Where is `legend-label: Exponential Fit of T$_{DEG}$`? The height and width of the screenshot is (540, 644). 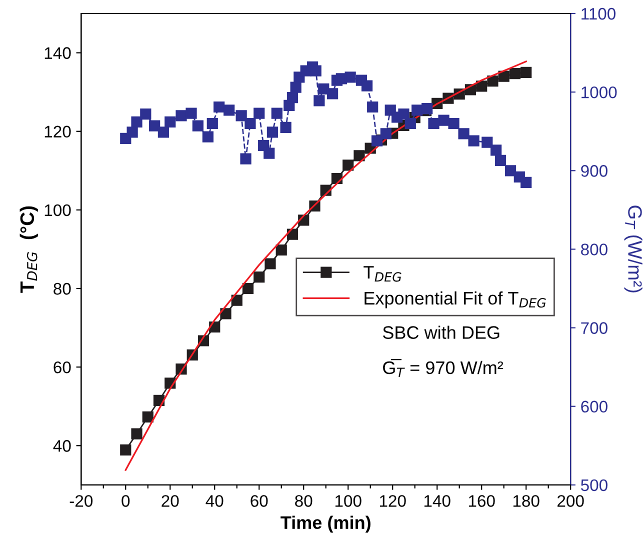
legend-label: Exponential Fit of T$_{DEG}$ is located at coordinates (455, 299).